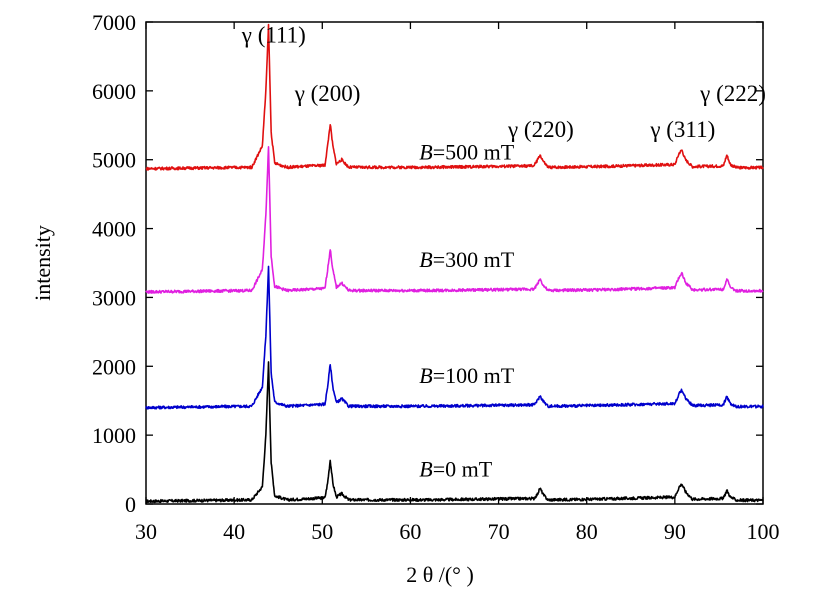 This screenshot has height=591, width=827. What do you see at coordinates (474, 152) in the screenshot?
I see `series-label-value: =500 mT` at bounding box center [474, 152].